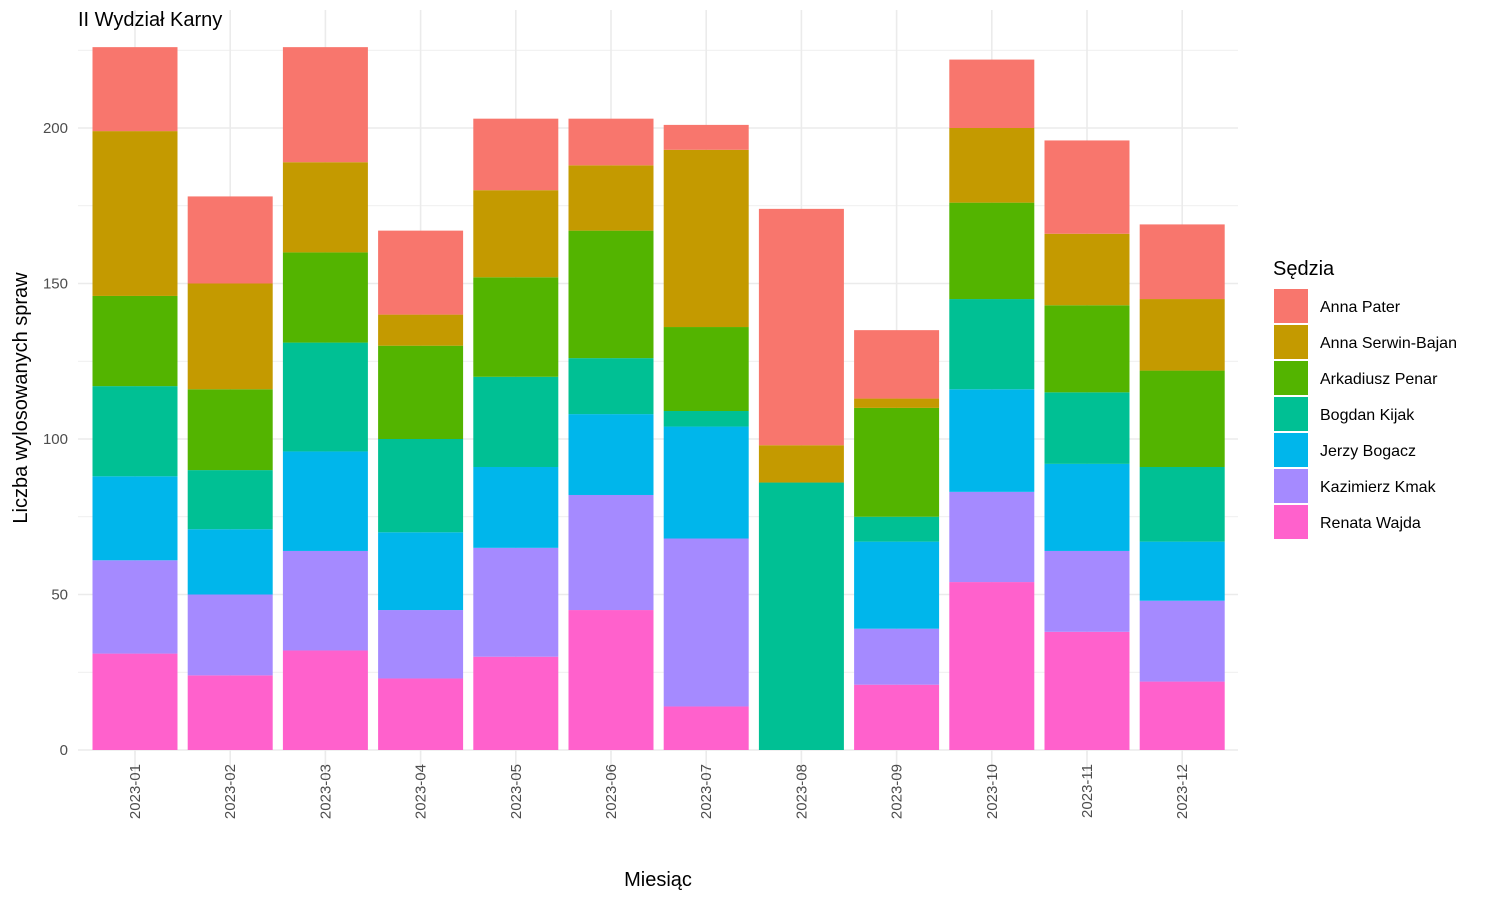 The width and height of the screenshot is (1500, 905). What do you see at coordinates (135, 791) in the screenshot?
I see `x-tick-label: 2023-01` at bounding box center [135, 791].